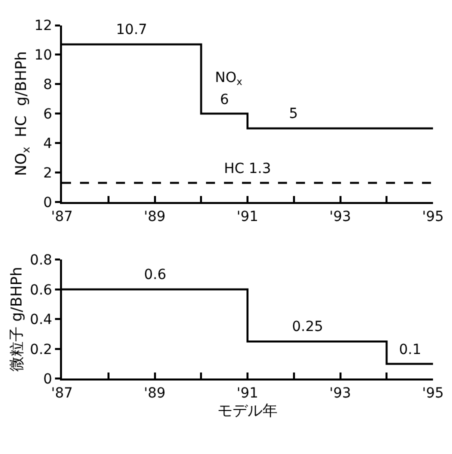  What do you see at coordinates (43, 26) in the screenshot?
I see `y-tick-label: 12` at bounding box center [43, 26].